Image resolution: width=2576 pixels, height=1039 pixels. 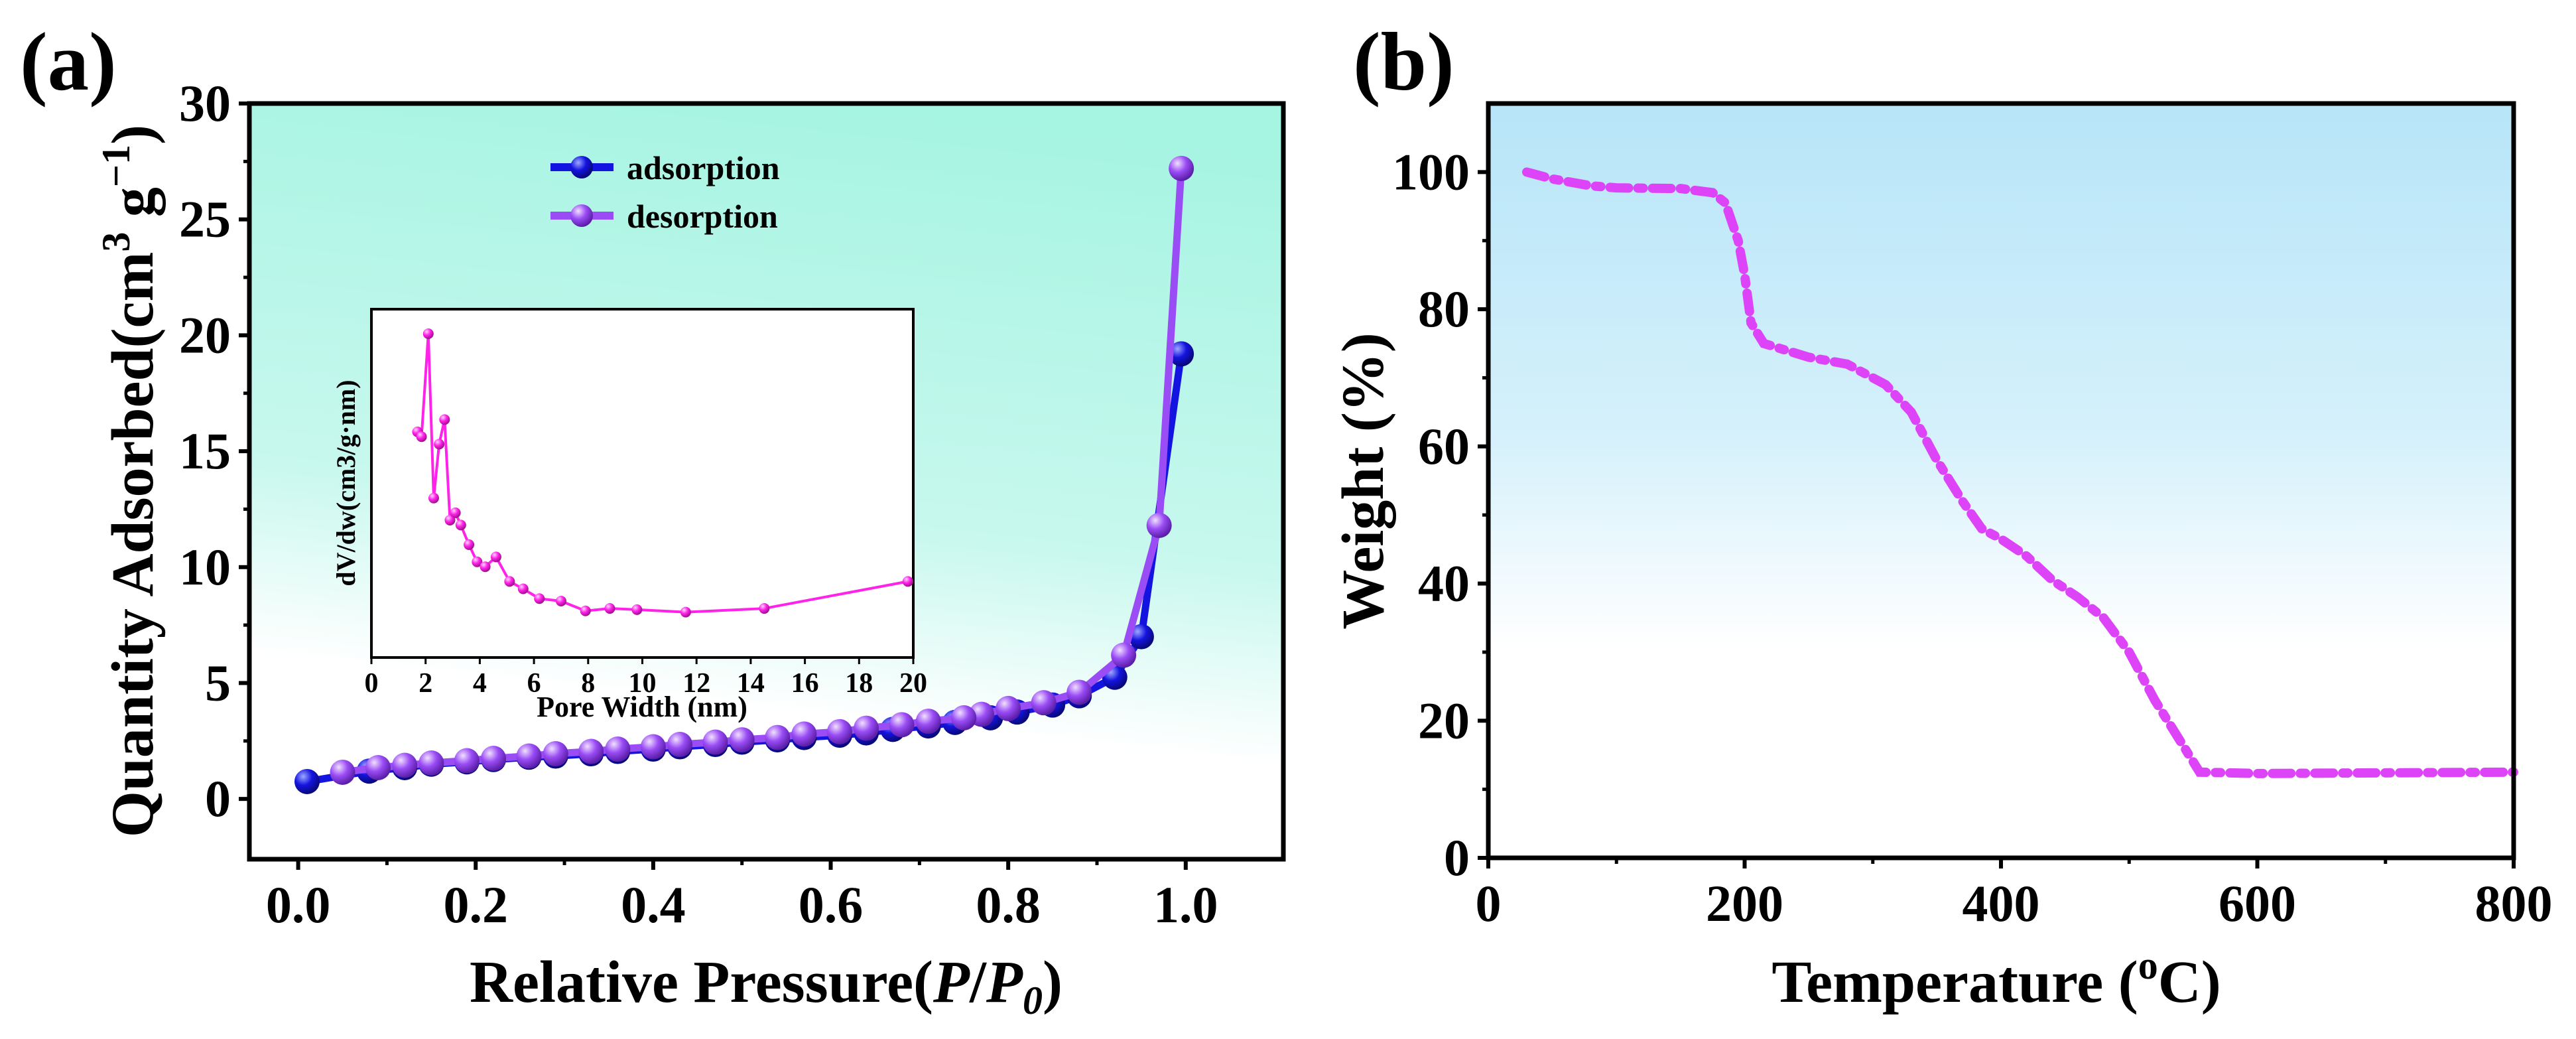 I want to click on panel-b-y-tick-label: 80, so click(x=1444, y=309).